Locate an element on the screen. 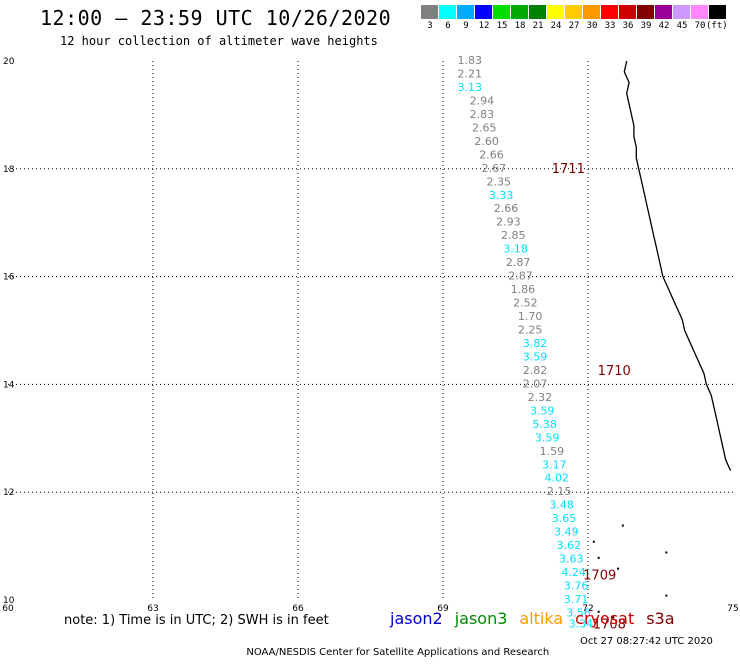 Image resolution: width=740 pixels, height=669 pixels. satellite-altika: altika is located at coordinates (541, 618).